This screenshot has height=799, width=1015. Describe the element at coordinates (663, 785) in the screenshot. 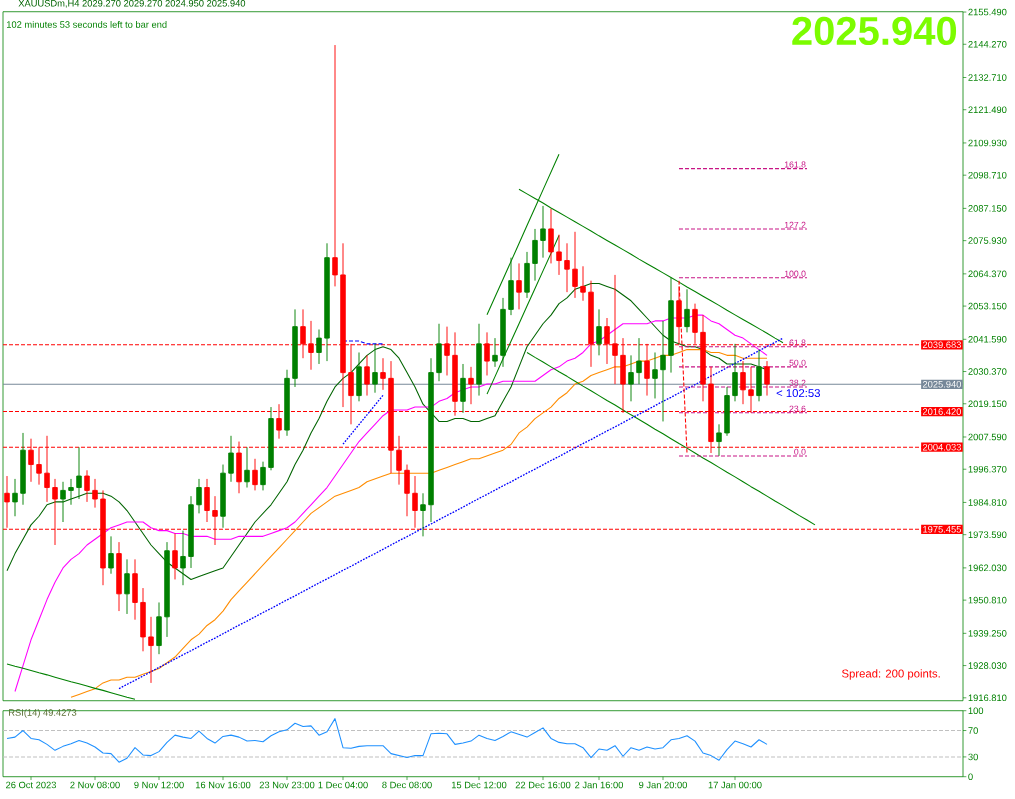

I see `x-tick-label: 9 Jan 20:00` at that location.